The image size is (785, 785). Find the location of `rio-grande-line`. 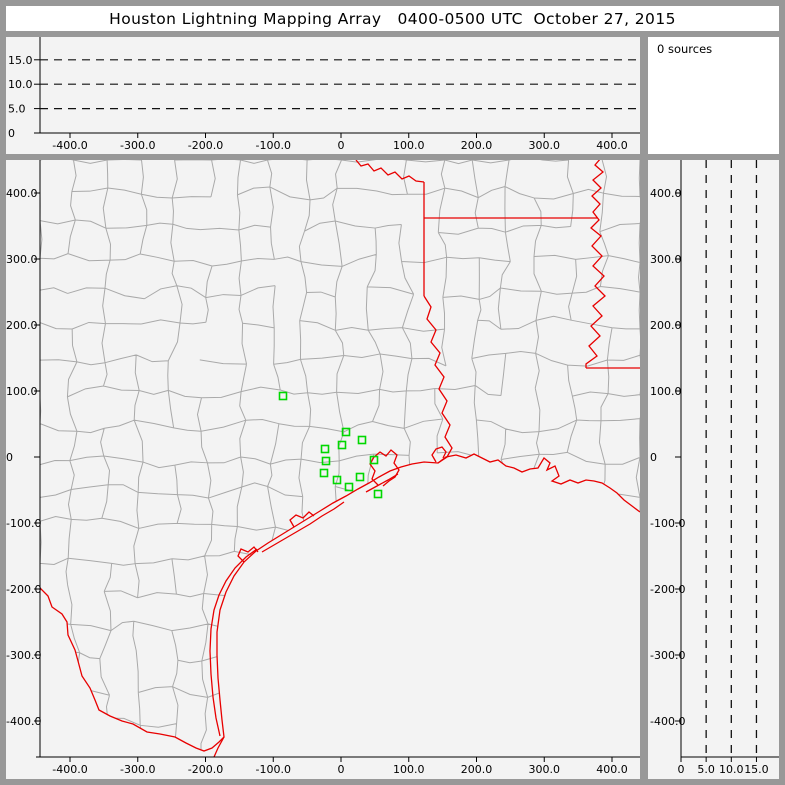

rio-grande-line is located at coordinates (132, 669).